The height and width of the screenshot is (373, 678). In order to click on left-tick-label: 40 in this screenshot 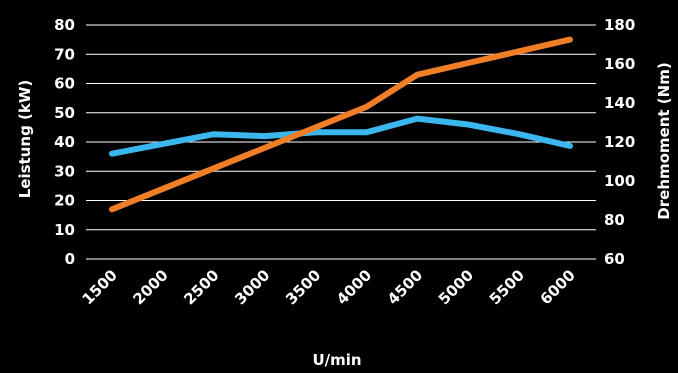, I will do `click(64, 142)`.